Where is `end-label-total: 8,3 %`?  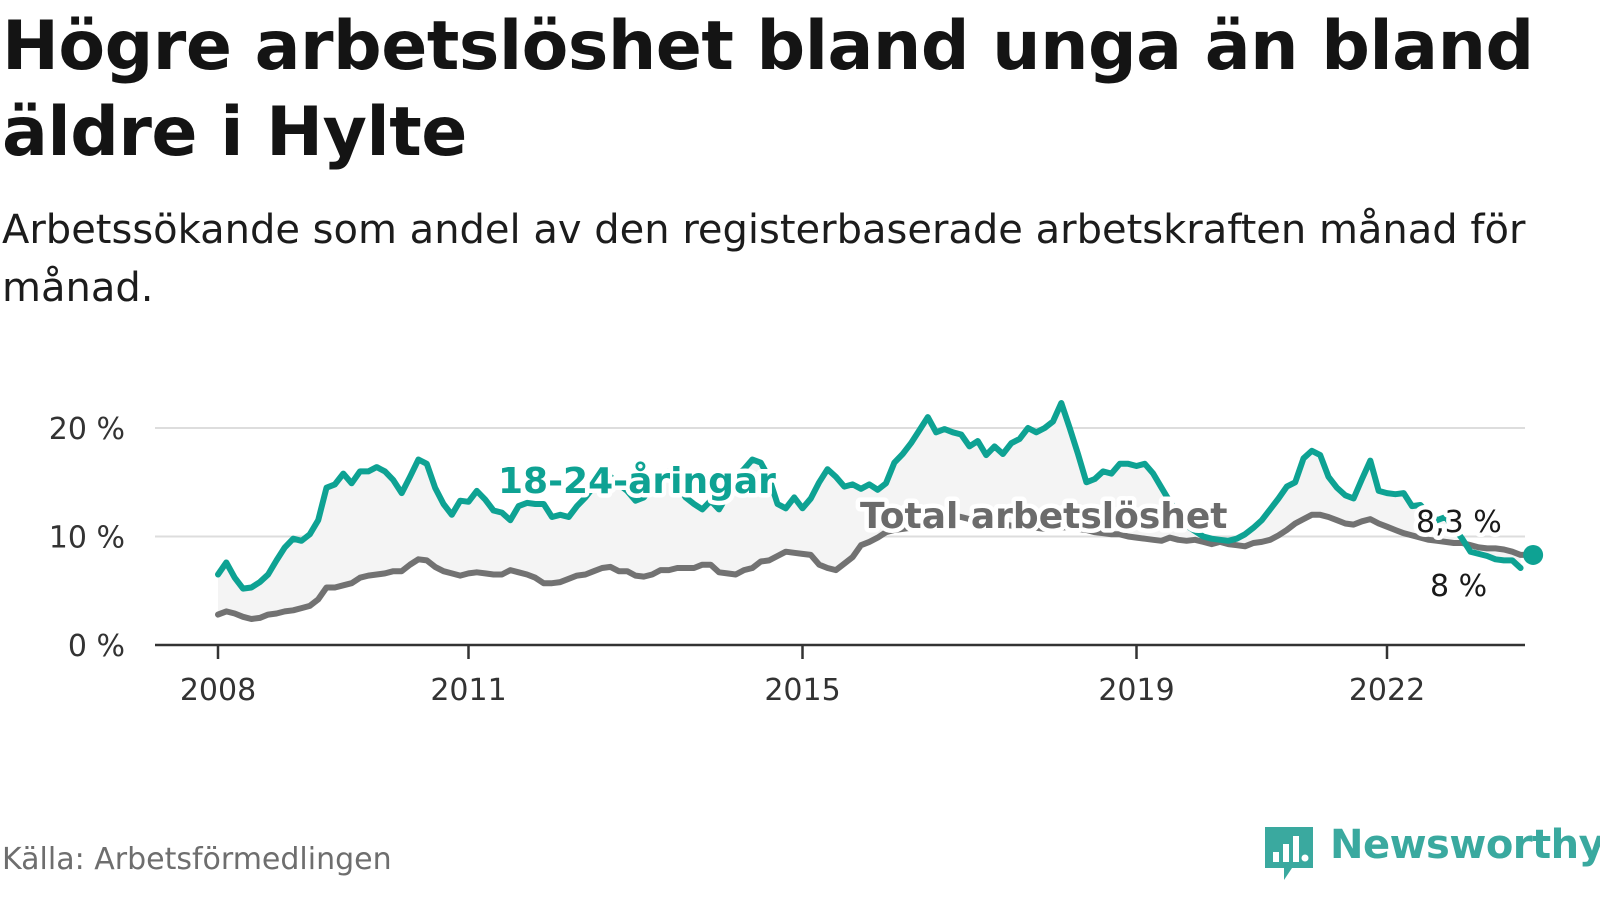 end-label-total: 8,3 % is located at coordinates (1459, 522).